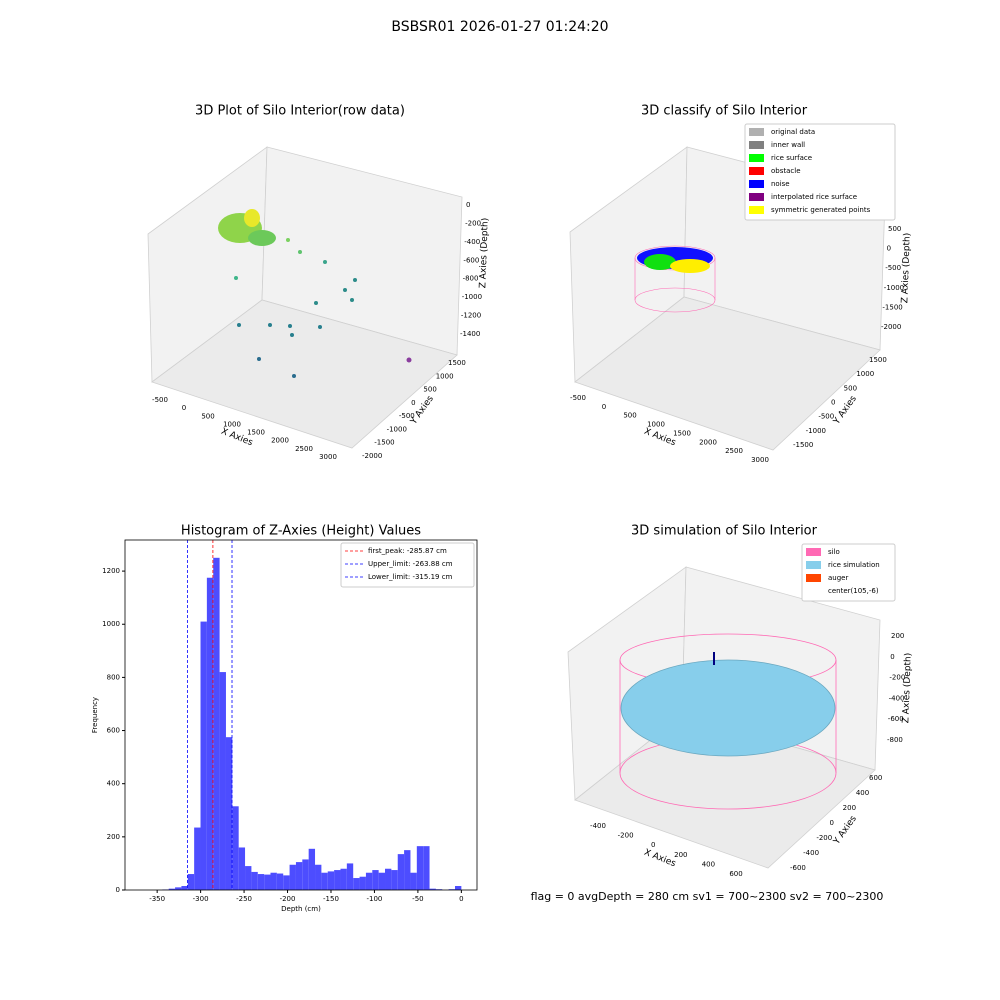  Describe the element at coordinates (811, 853) in the screenshot. I see `yticks-label: -400` at that location.